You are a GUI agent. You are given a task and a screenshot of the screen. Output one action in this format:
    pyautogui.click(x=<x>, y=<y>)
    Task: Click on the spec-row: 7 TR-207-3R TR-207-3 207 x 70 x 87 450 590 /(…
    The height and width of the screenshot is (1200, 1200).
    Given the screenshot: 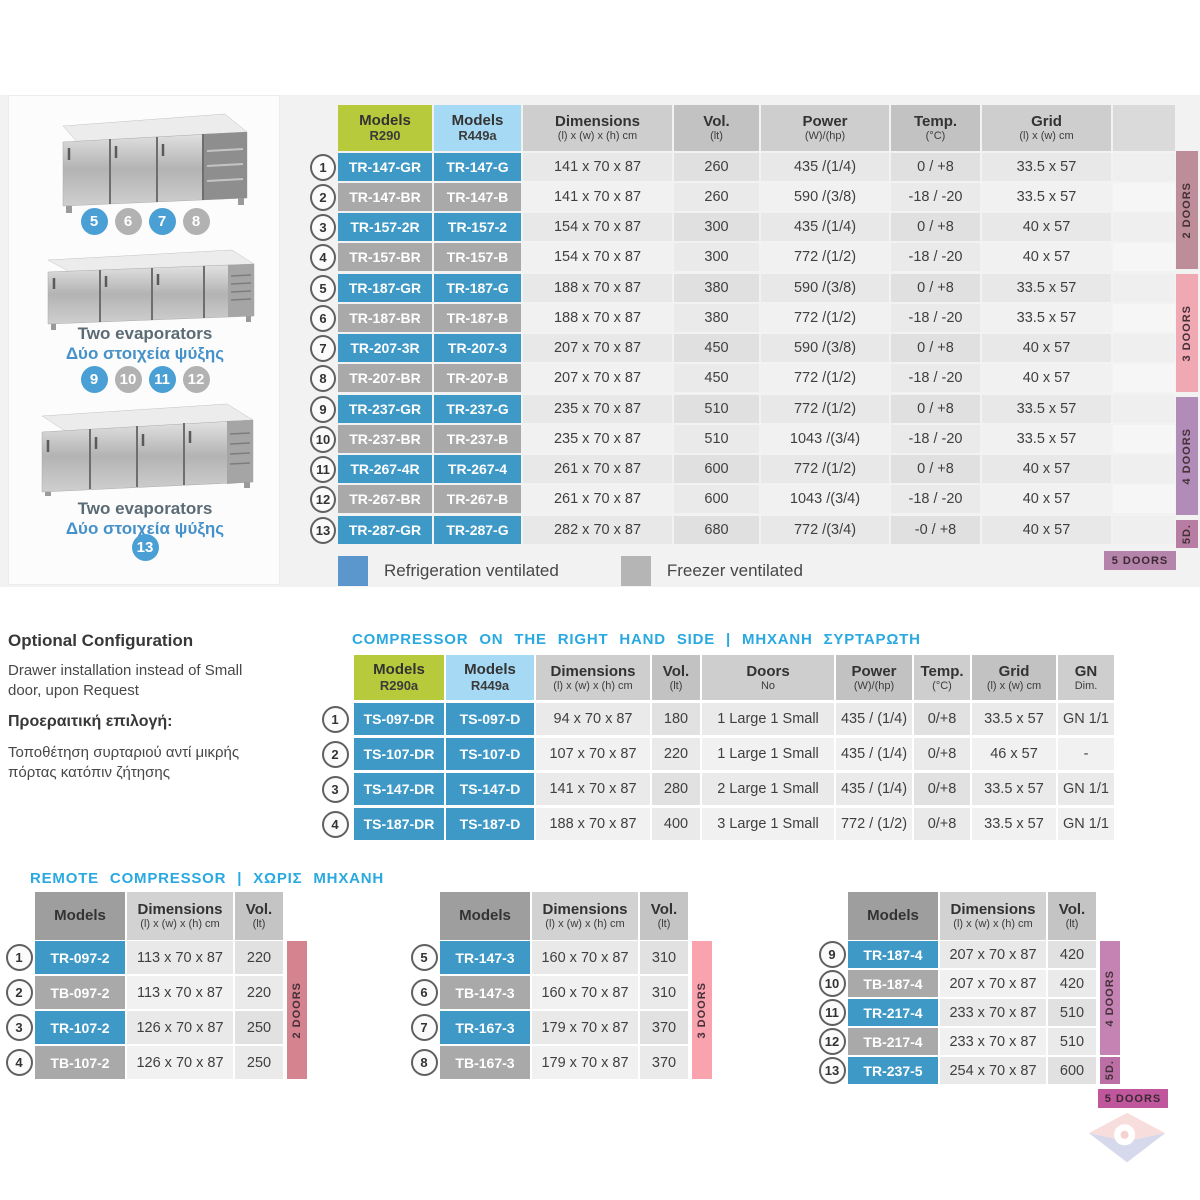 What is the action you would take?
    pyautogui.click(x=755, y=348)
    